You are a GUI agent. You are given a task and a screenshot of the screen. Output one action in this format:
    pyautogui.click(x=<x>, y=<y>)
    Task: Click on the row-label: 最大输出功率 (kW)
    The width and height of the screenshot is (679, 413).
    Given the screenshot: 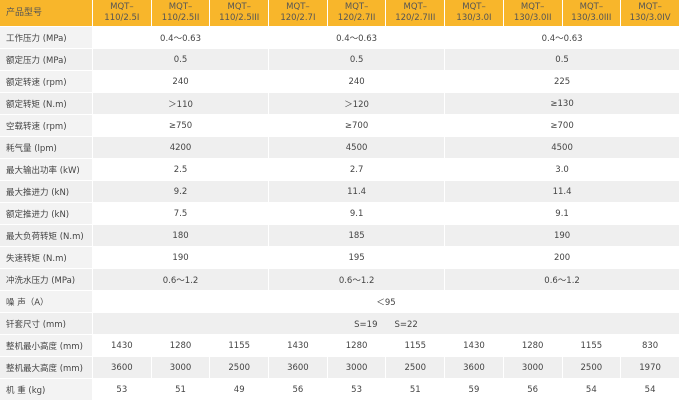 What is the action you would take?
    pyautogui.click(x=46, y=169)
    